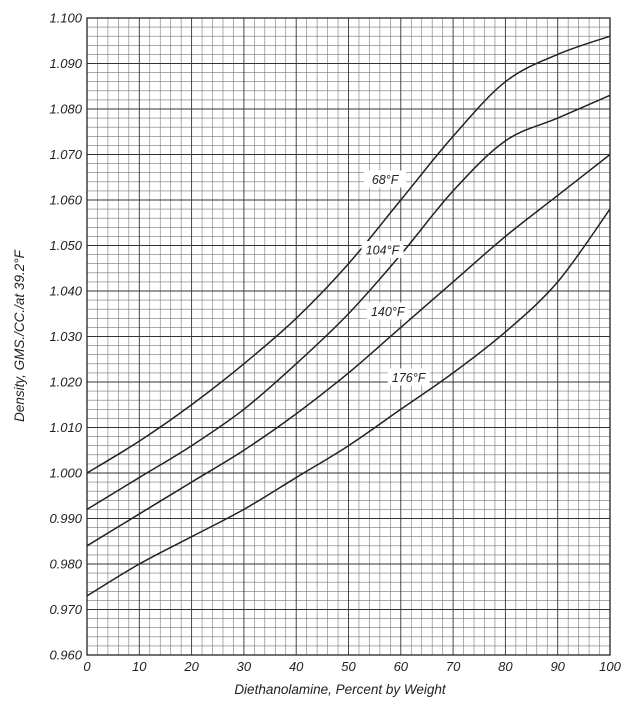 The height and width of the screenshot is (704, 630). Describe the element at coordinates (19, 335) in the screenshot. I see `y-axis-title: Density, GMS./CC./at 39.2°F` at that location.